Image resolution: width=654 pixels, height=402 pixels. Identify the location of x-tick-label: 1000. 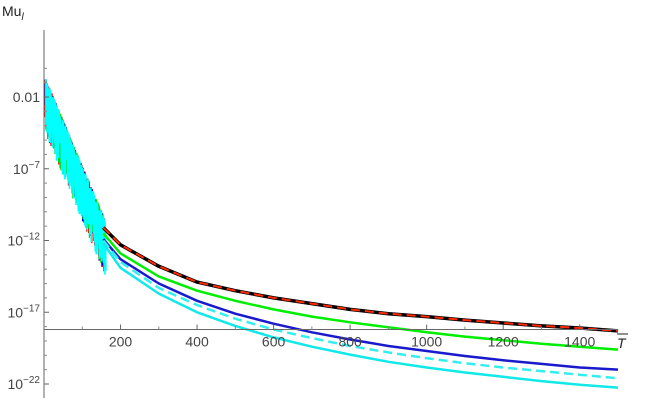
(426, 341).